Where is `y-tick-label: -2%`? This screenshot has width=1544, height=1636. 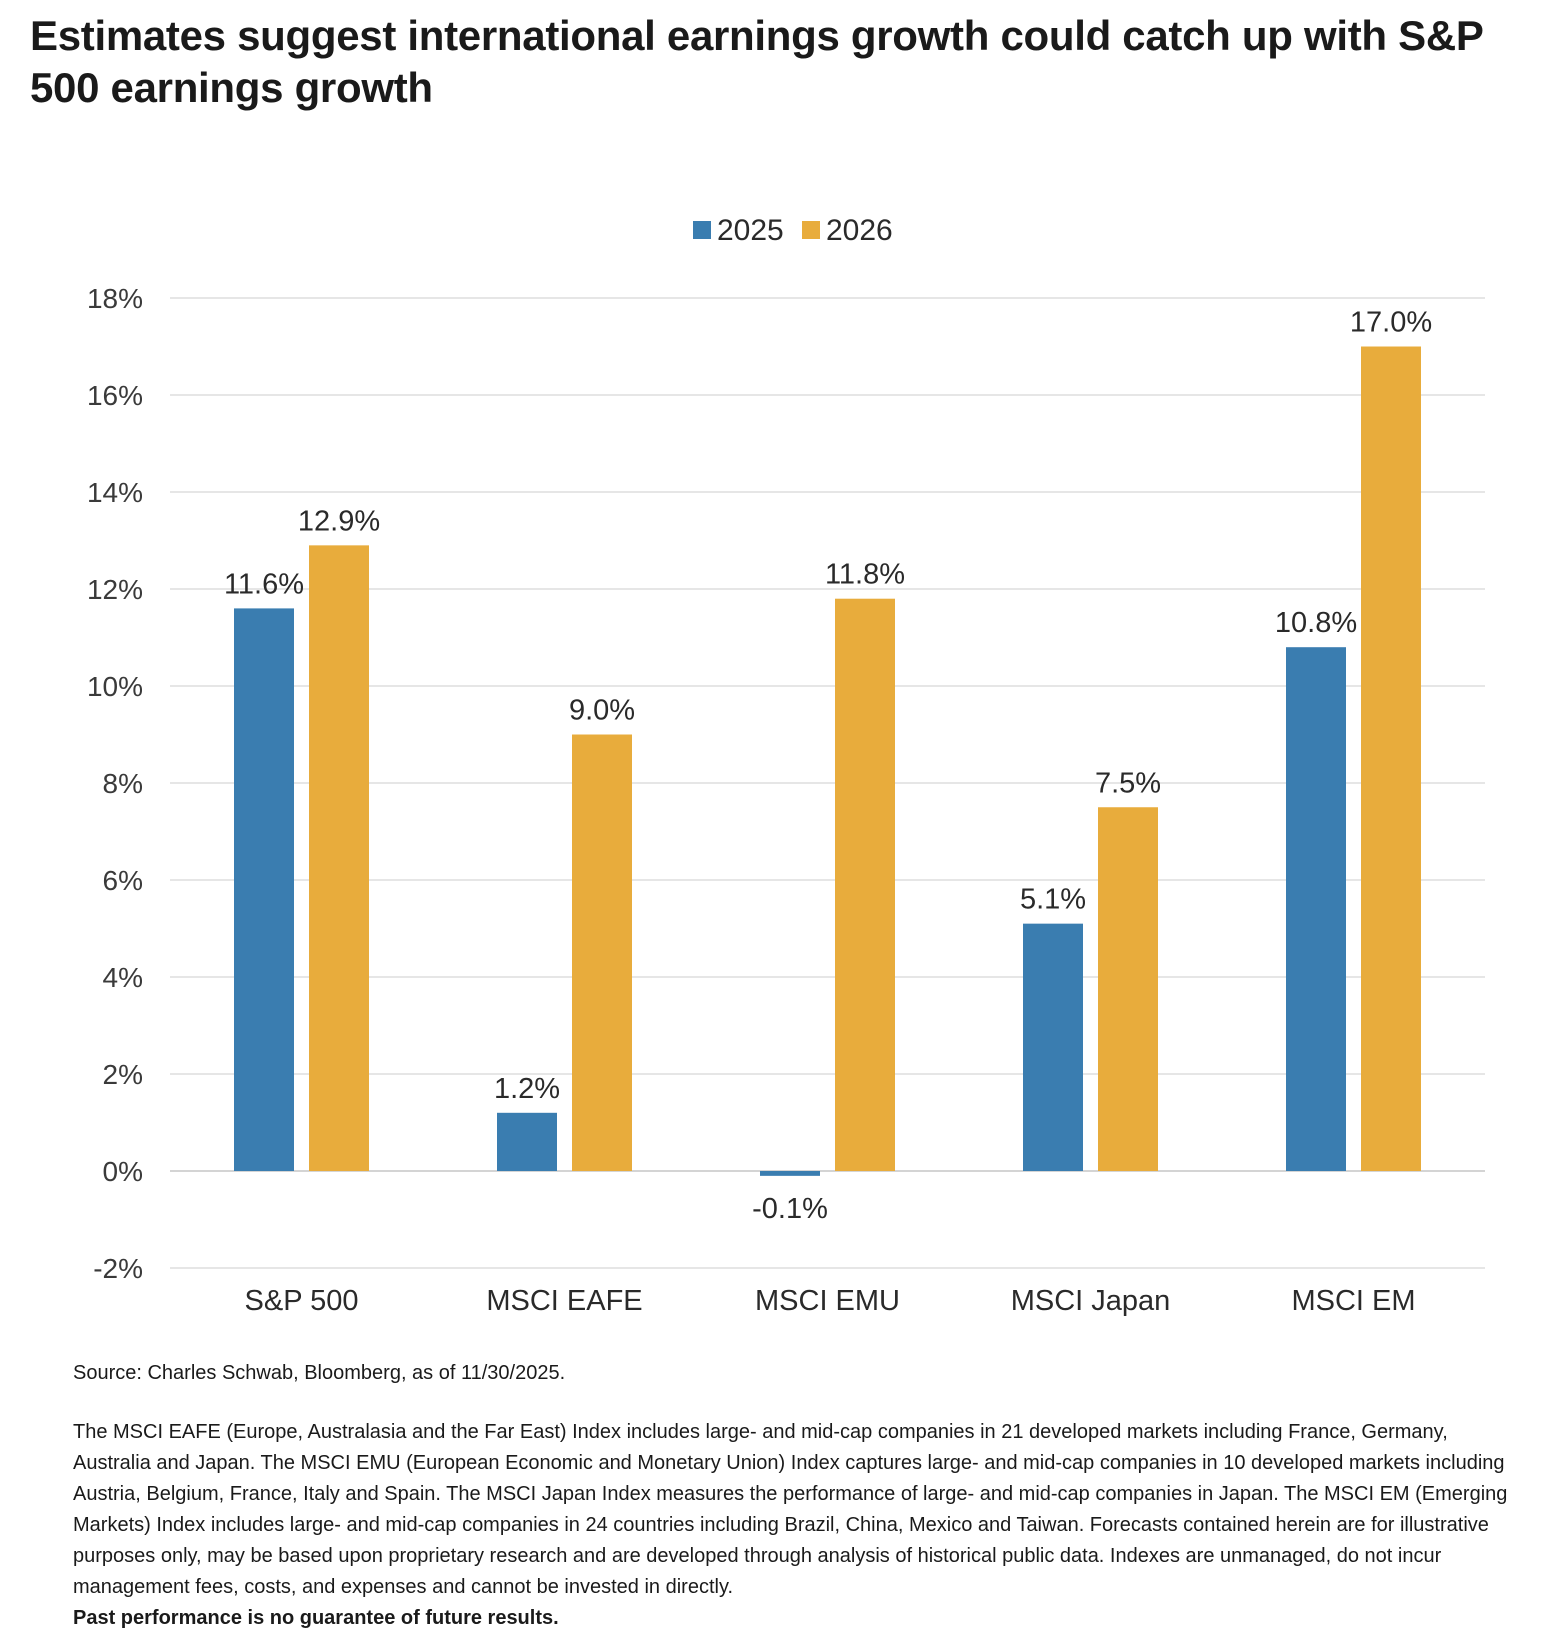
y-tick-label: -2% is located at coordinates (118, 1268).